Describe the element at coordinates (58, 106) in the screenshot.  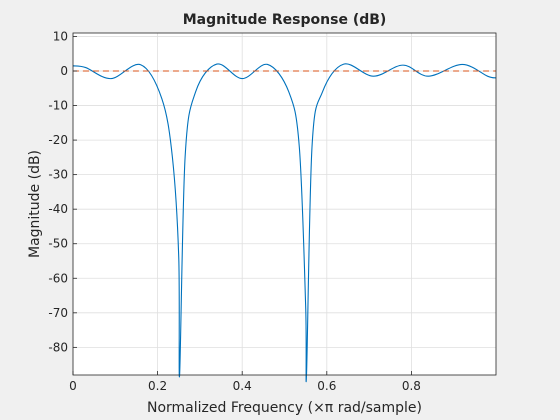
I see `y-tick-label: -10` at that location.